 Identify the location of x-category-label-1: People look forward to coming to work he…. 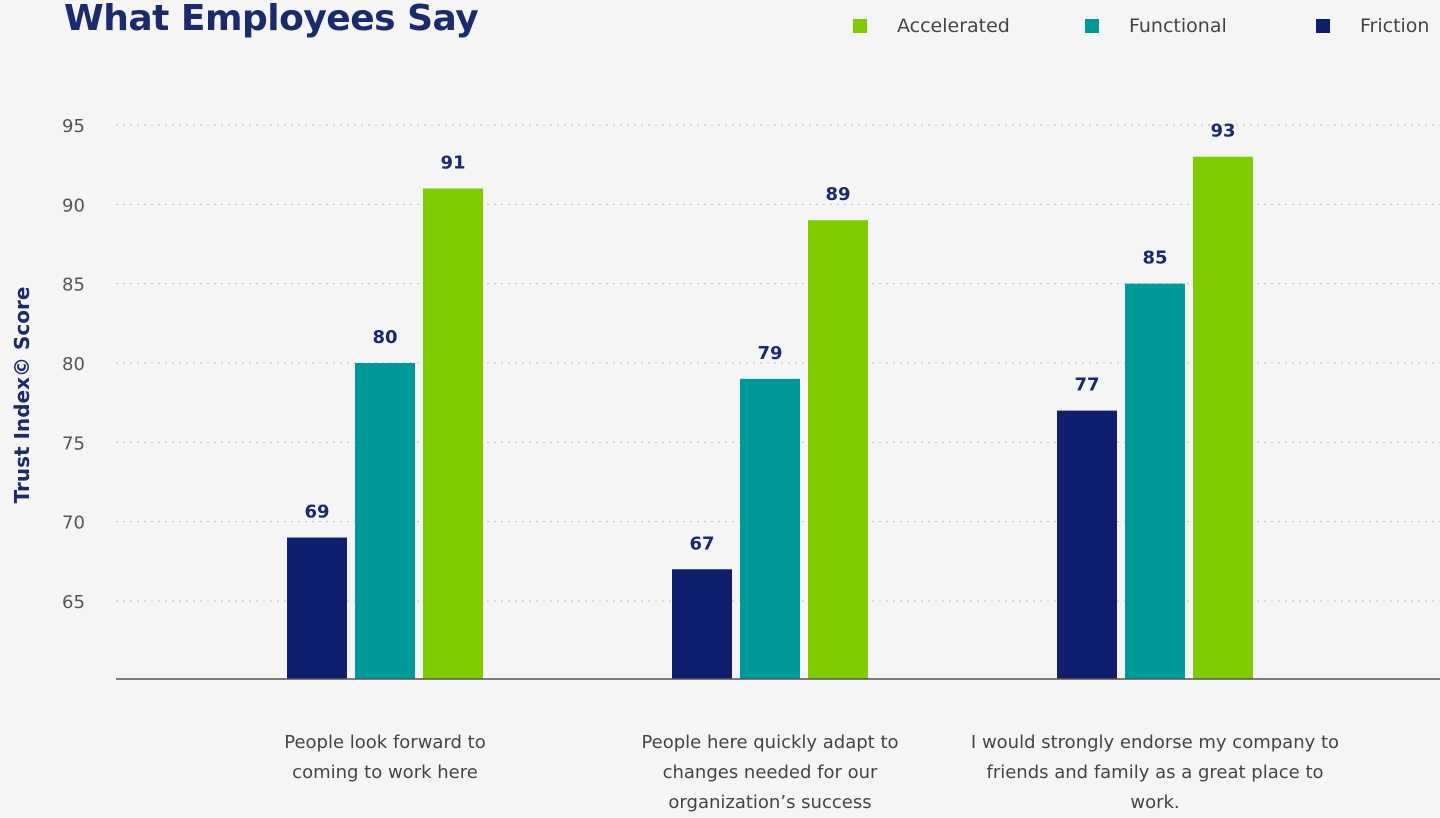
(385, 757).